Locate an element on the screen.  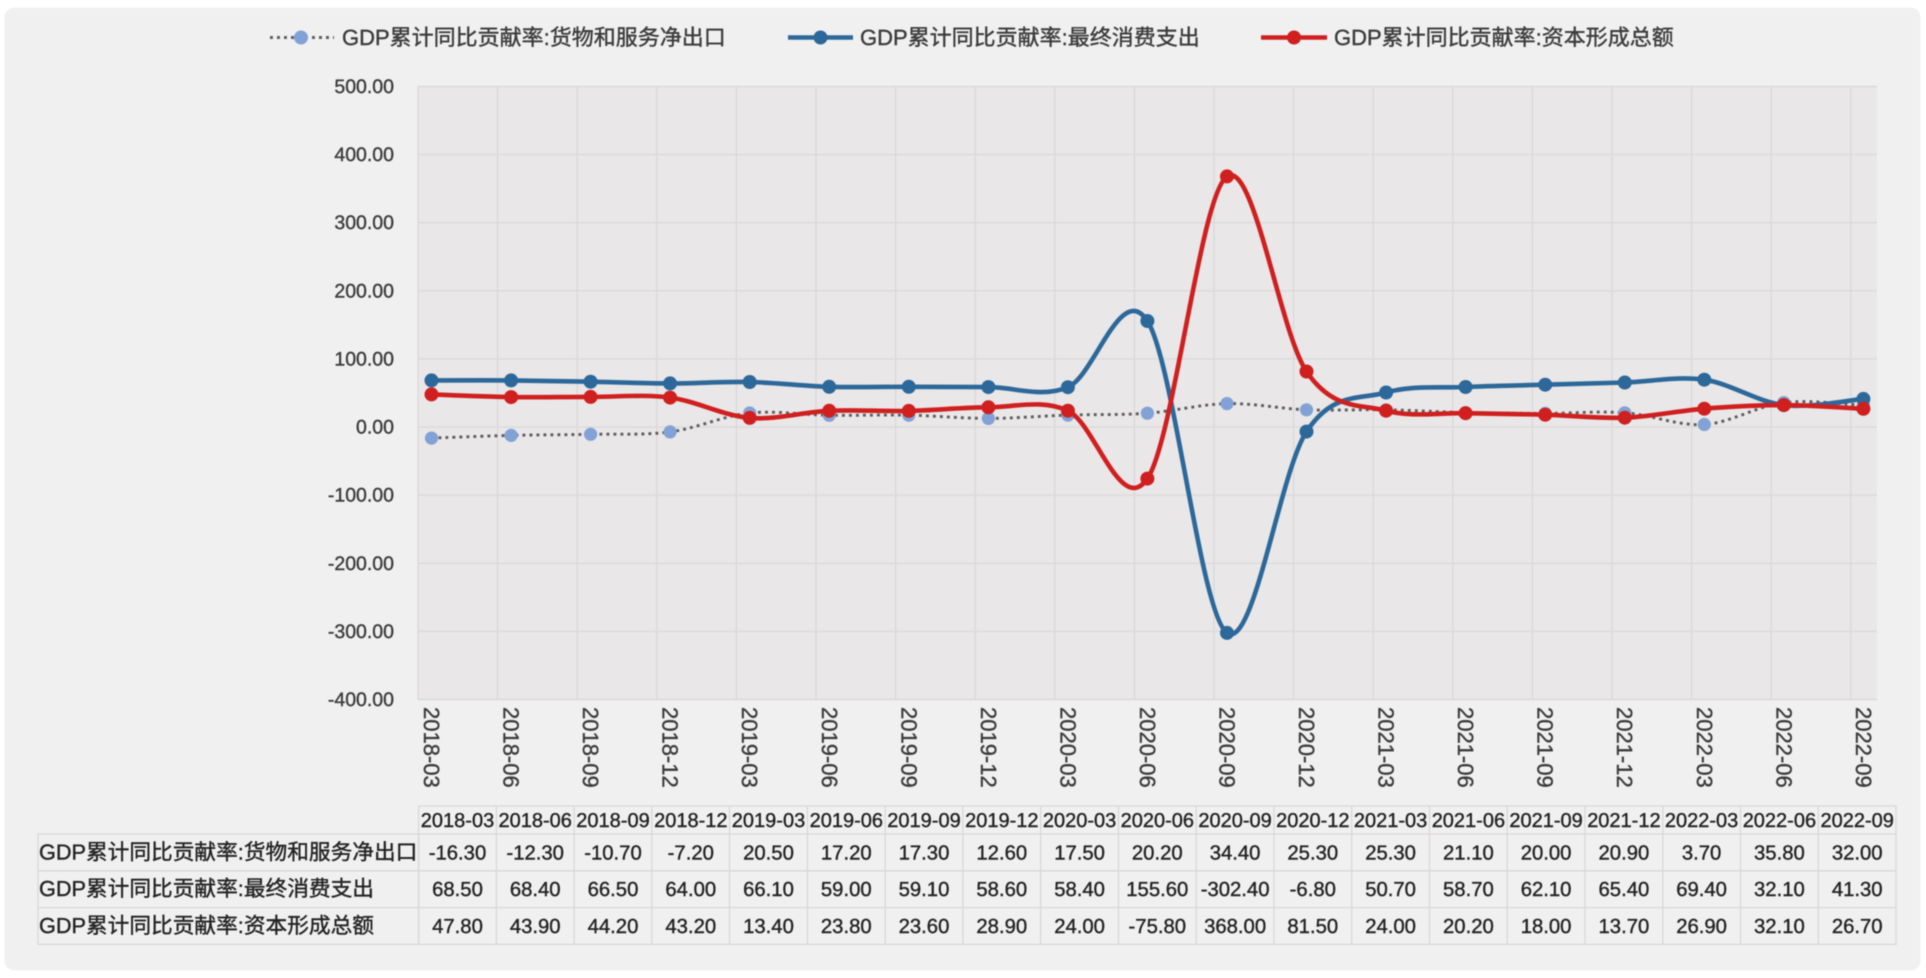
svg-text: 2022-09 is located at coordinates (1863, 747).